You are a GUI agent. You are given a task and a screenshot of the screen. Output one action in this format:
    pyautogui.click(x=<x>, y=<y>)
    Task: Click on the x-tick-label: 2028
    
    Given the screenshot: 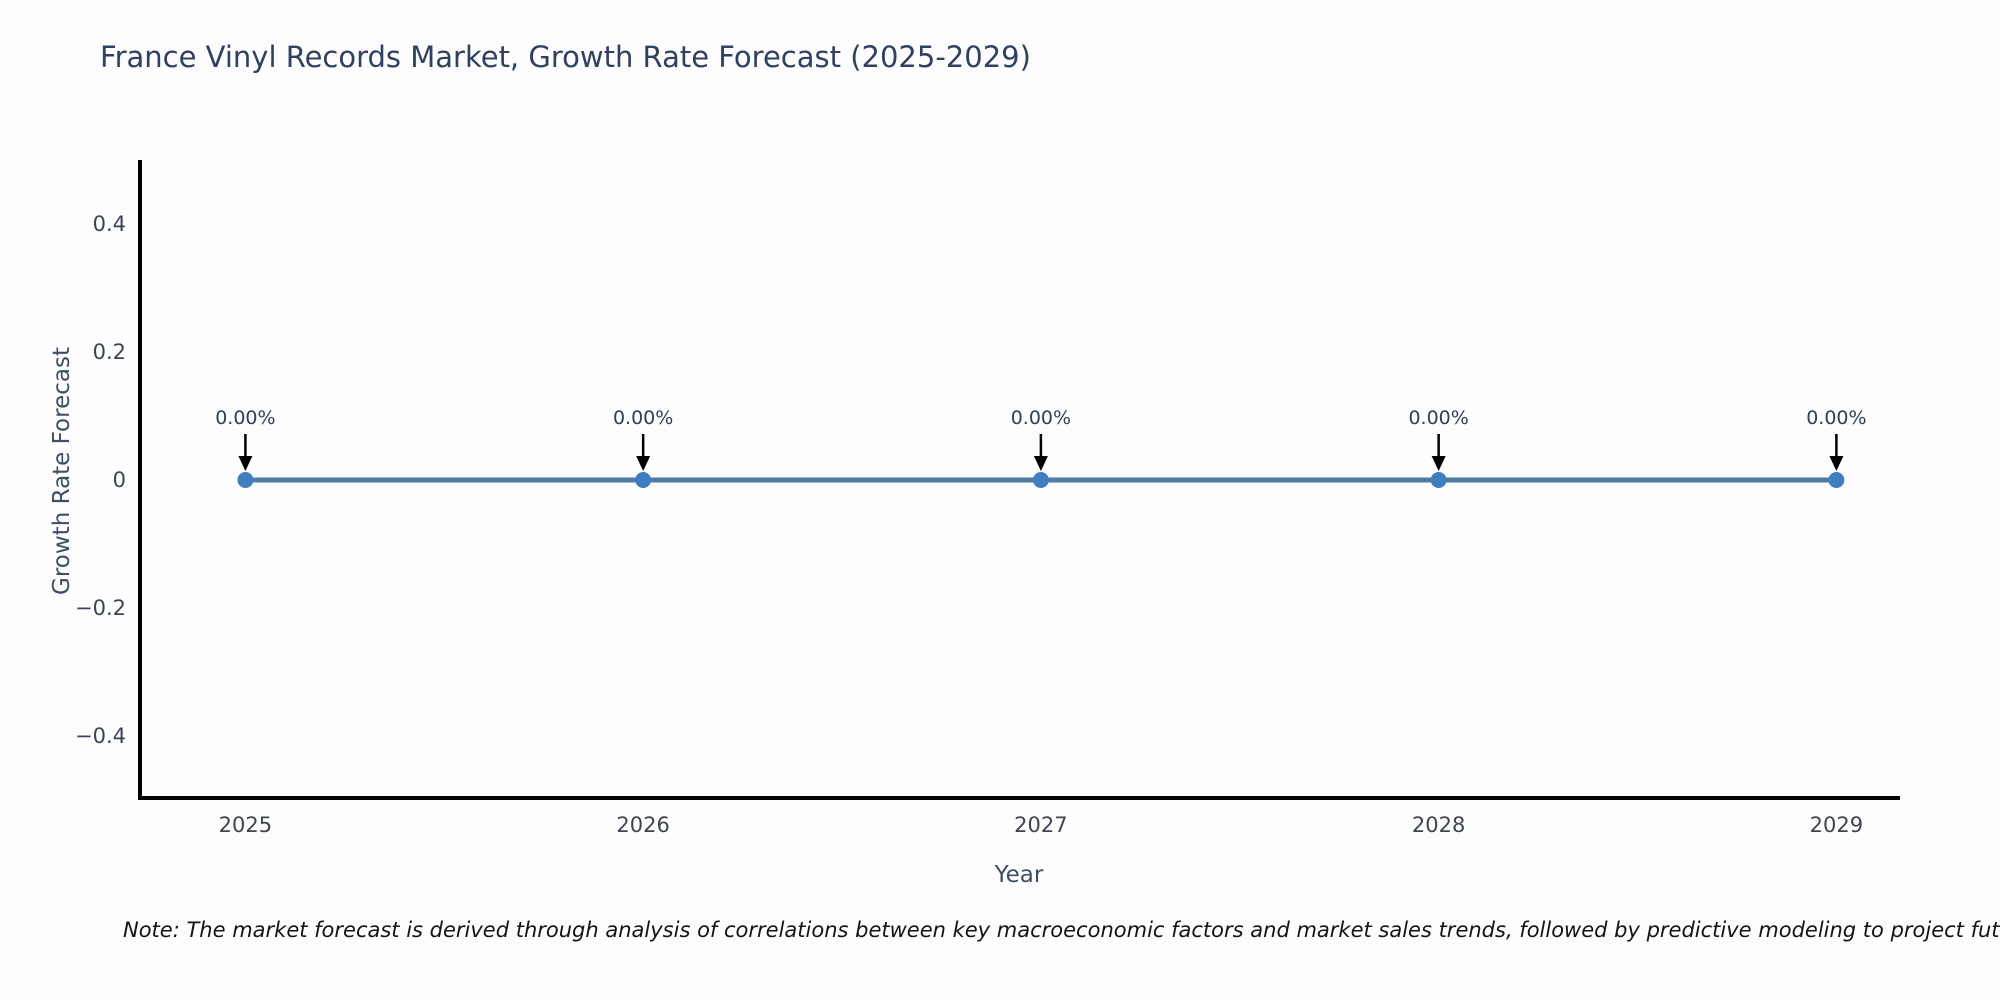 What is the action you would take?
    pyautogui.click(x=1438, y=825)
    